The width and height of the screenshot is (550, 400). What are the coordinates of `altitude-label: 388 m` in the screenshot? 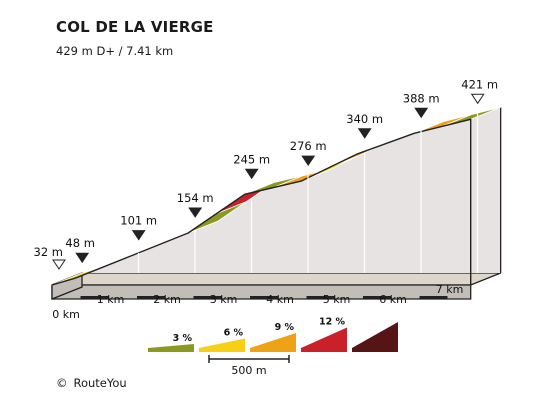 It's located at (421, 98).